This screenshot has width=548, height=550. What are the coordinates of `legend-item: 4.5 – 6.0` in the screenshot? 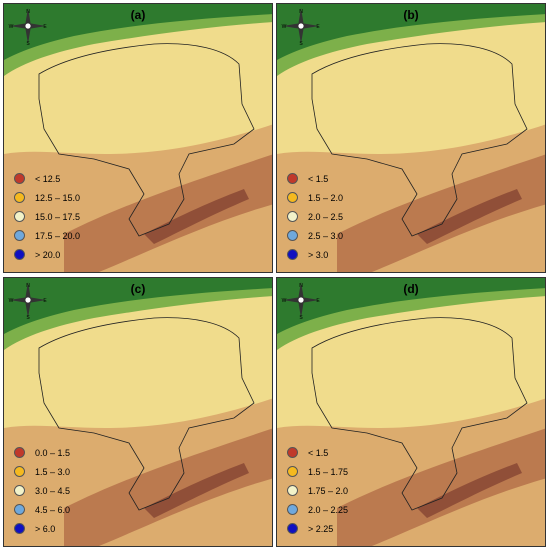 It's located at (42, 509).